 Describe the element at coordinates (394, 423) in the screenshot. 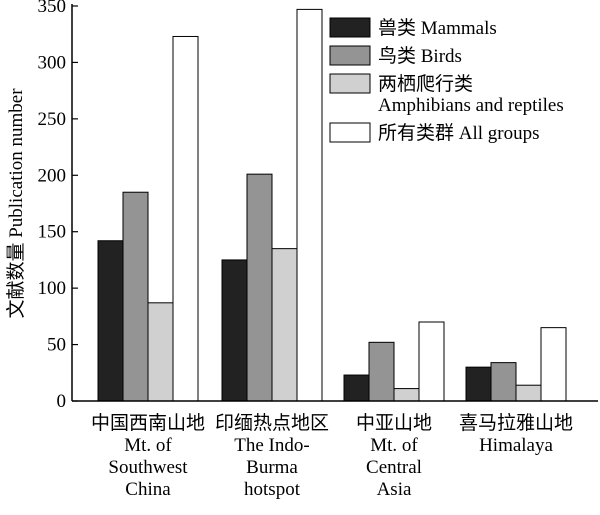

I see `x-tick-label: 中亚山地` at that location.